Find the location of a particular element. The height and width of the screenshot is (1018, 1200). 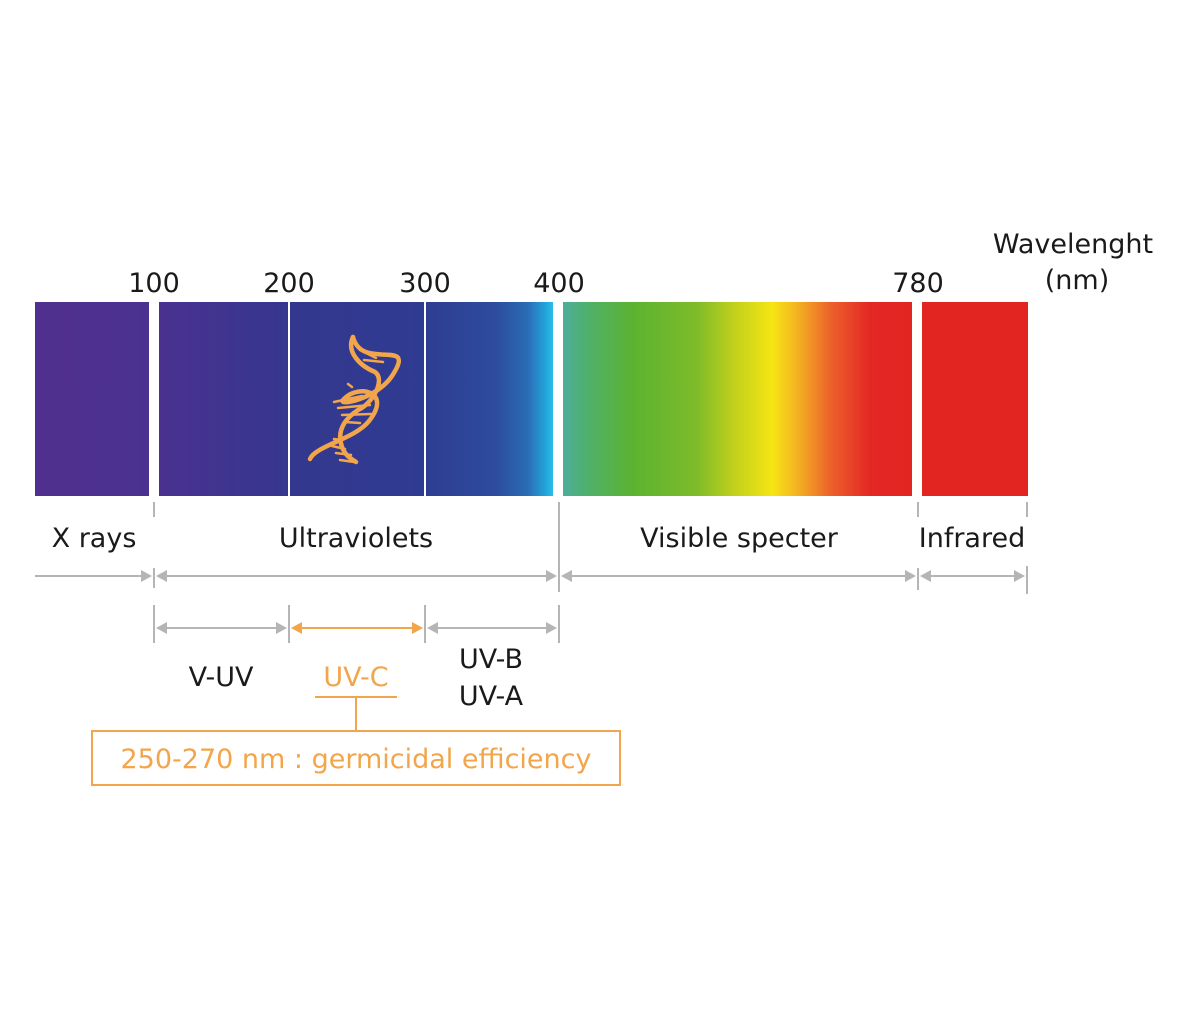

uvc-arrowhead-right is located at coordinates (417, 628).